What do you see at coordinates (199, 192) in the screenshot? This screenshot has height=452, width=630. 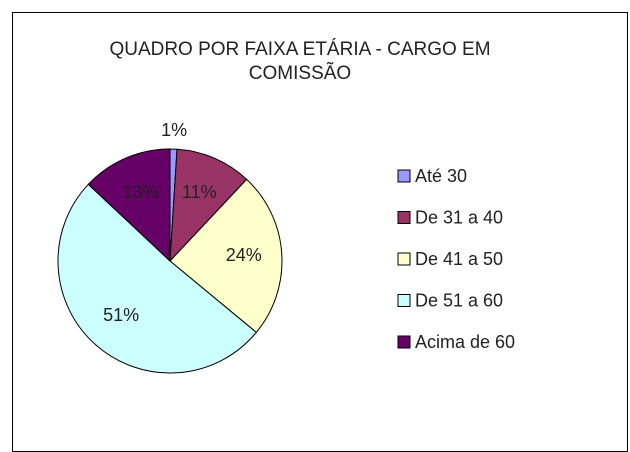 I see `data-label: 11%` at bounding box center [199, 192].